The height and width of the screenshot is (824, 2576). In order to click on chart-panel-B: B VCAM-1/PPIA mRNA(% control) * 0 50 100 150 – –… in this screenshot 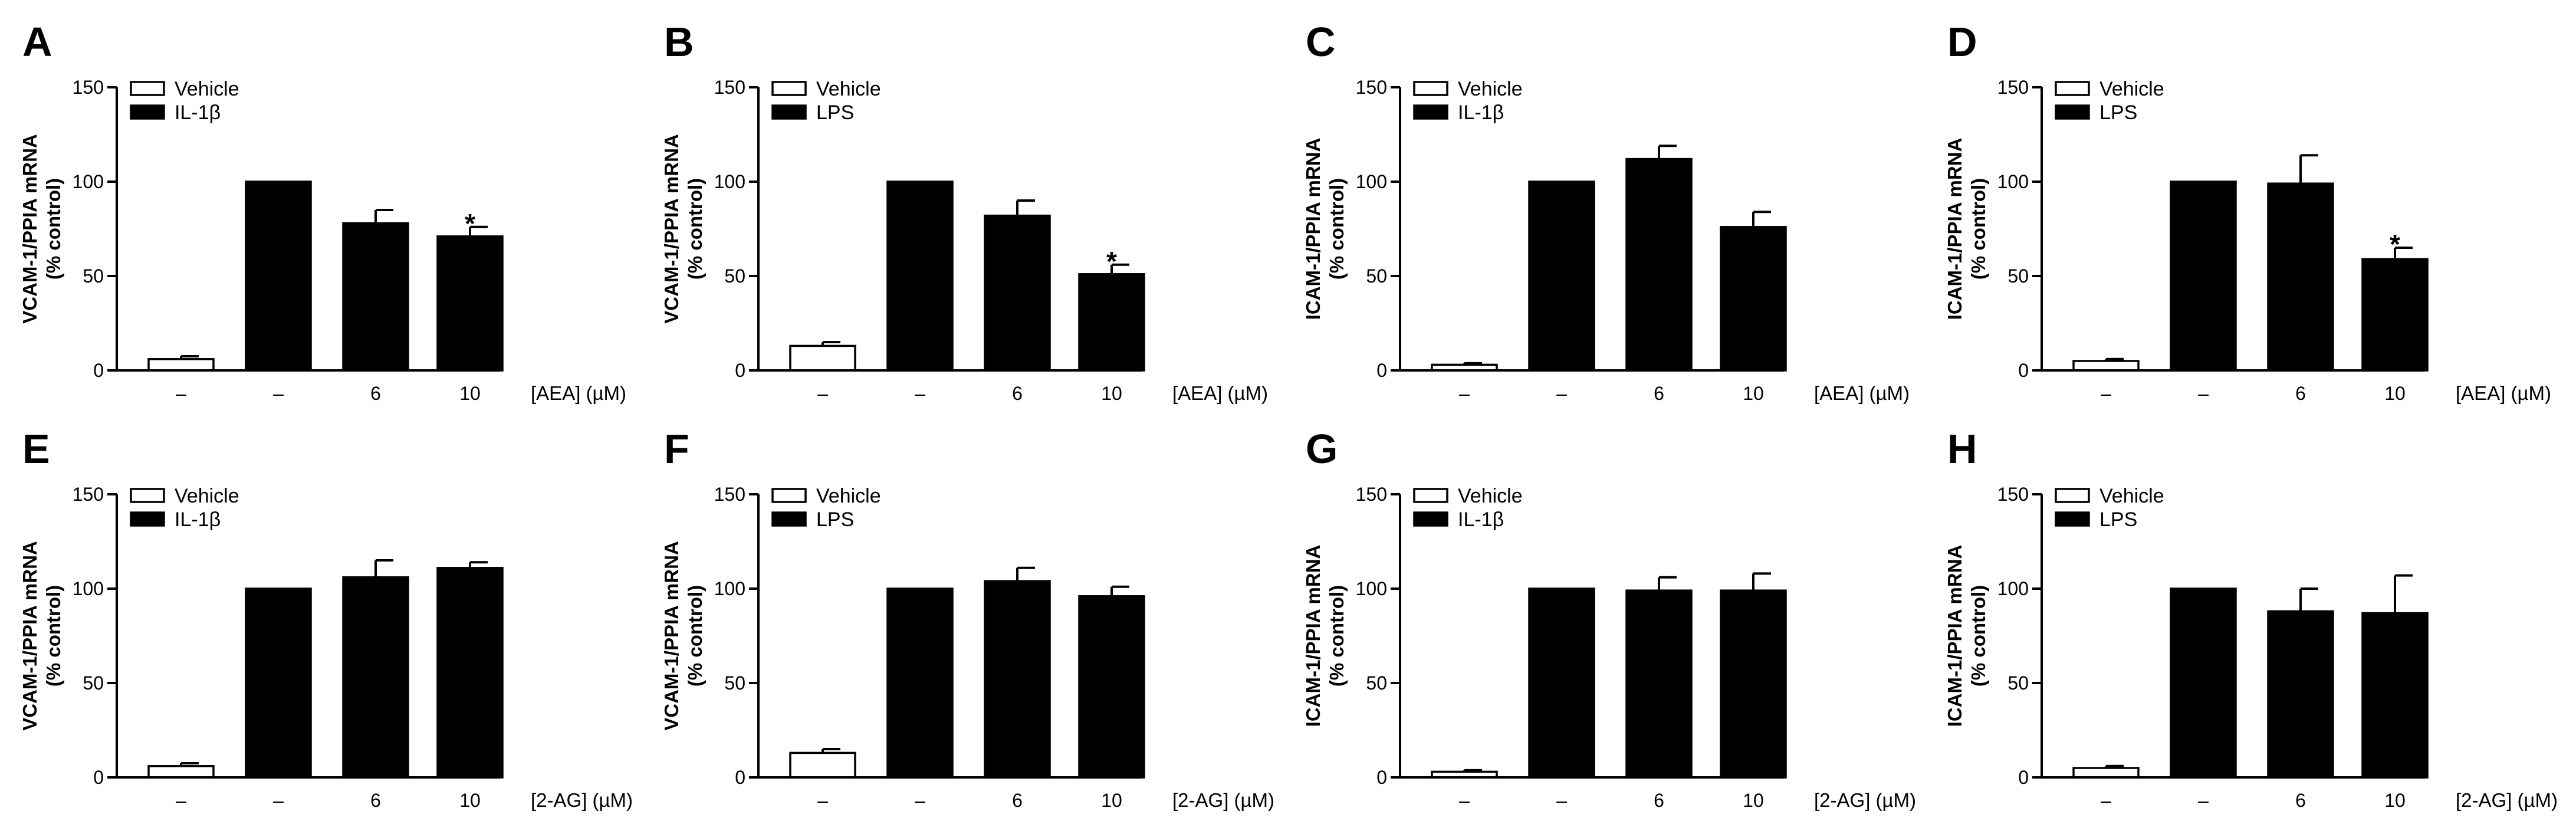, I will do `click(965, 212)`.